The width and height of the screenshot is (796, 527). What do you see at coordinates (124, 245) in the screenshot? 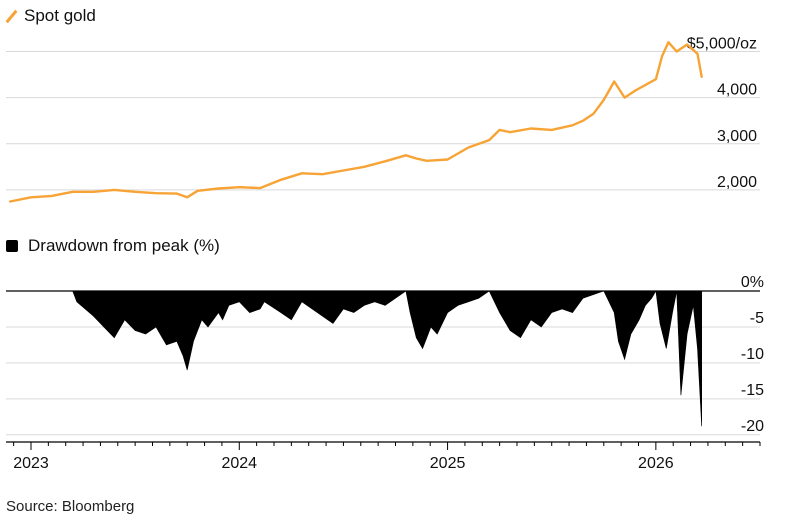
I see `legend-drawdown-label: Drawdown from peak (%)` at bounding box center [124, 245].